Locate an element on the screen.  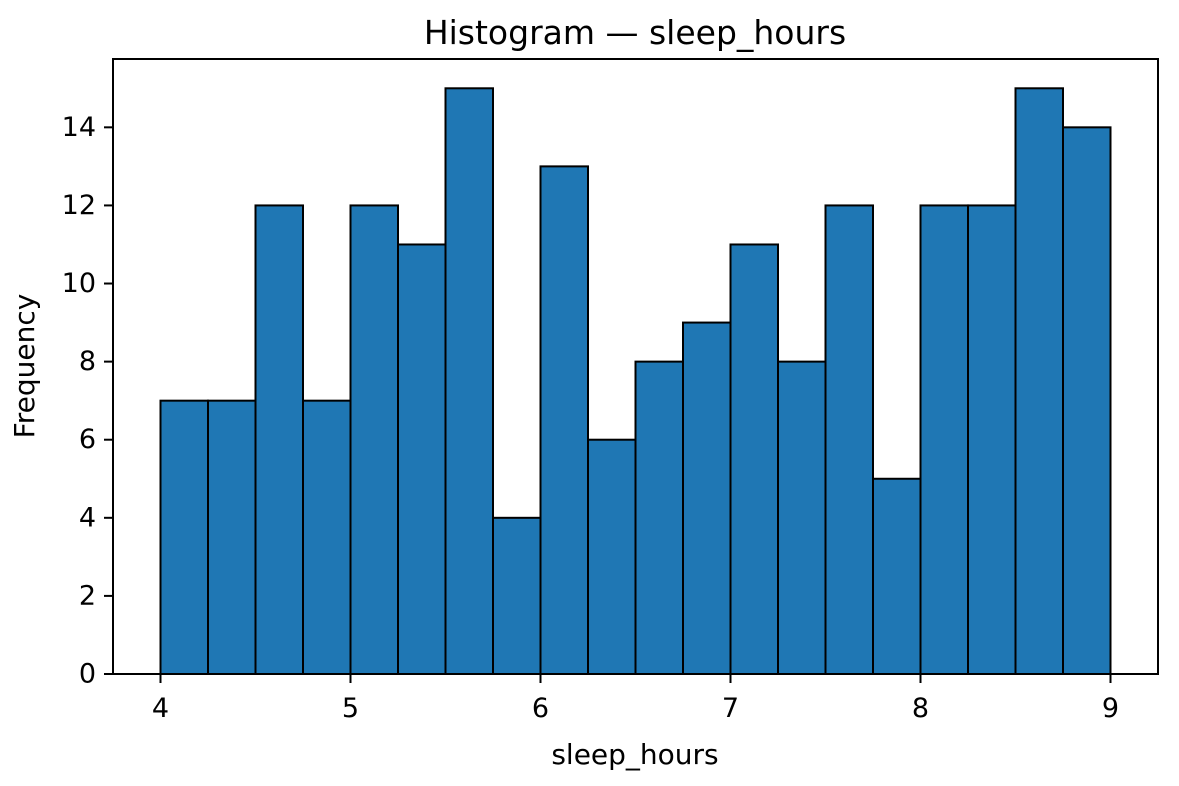
x-tick-label: 9 is located at coordinates (1110, 708).